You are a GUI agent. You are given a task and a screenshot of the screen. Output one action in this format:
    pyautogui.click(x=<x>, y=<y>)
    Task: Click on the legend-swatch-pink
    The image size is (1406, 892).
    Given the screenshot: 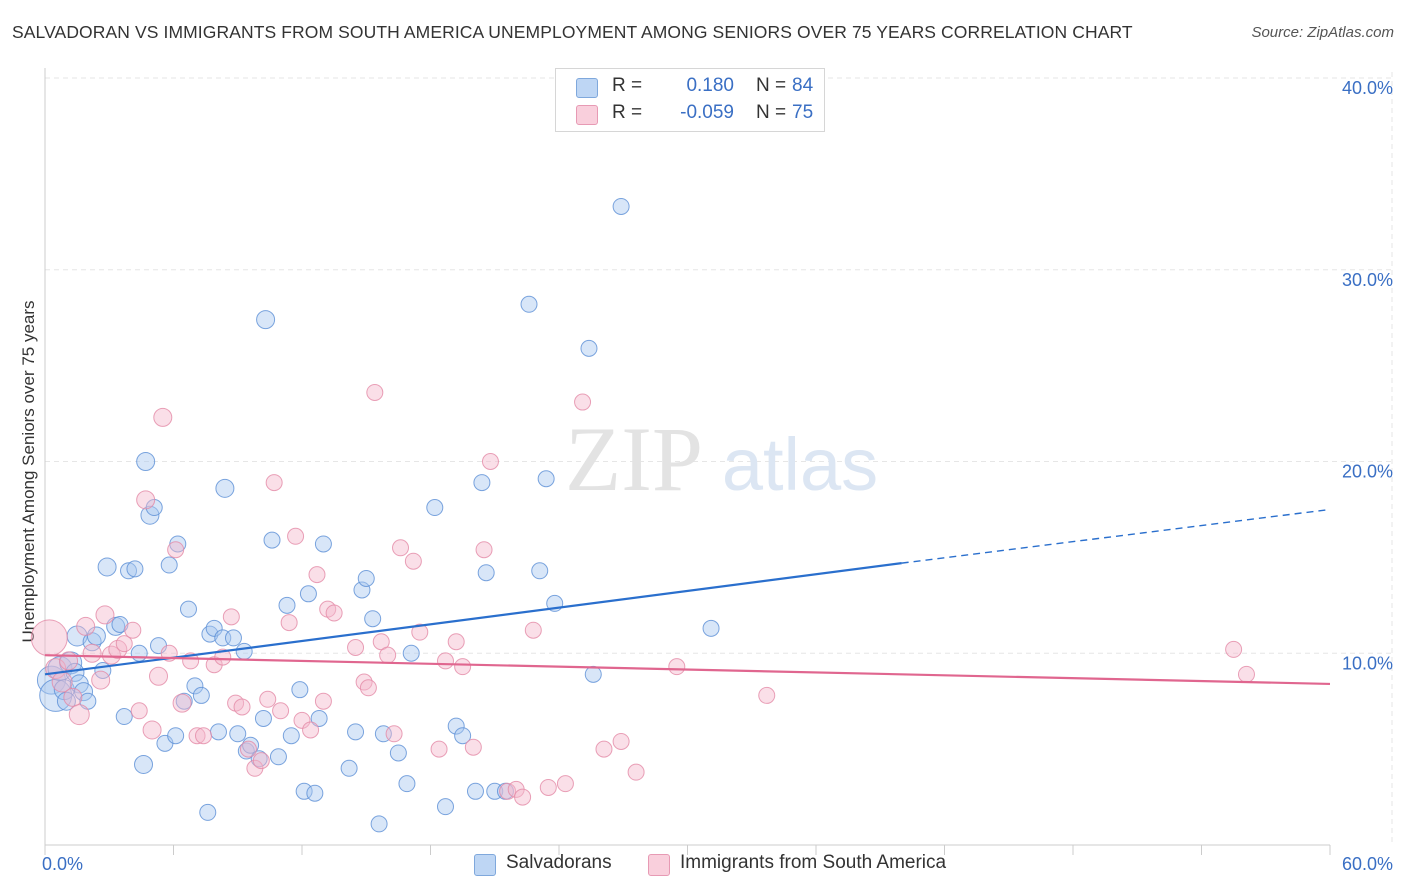 What is the action you would take?
    pyautogui.click(x=587, y=115)
    